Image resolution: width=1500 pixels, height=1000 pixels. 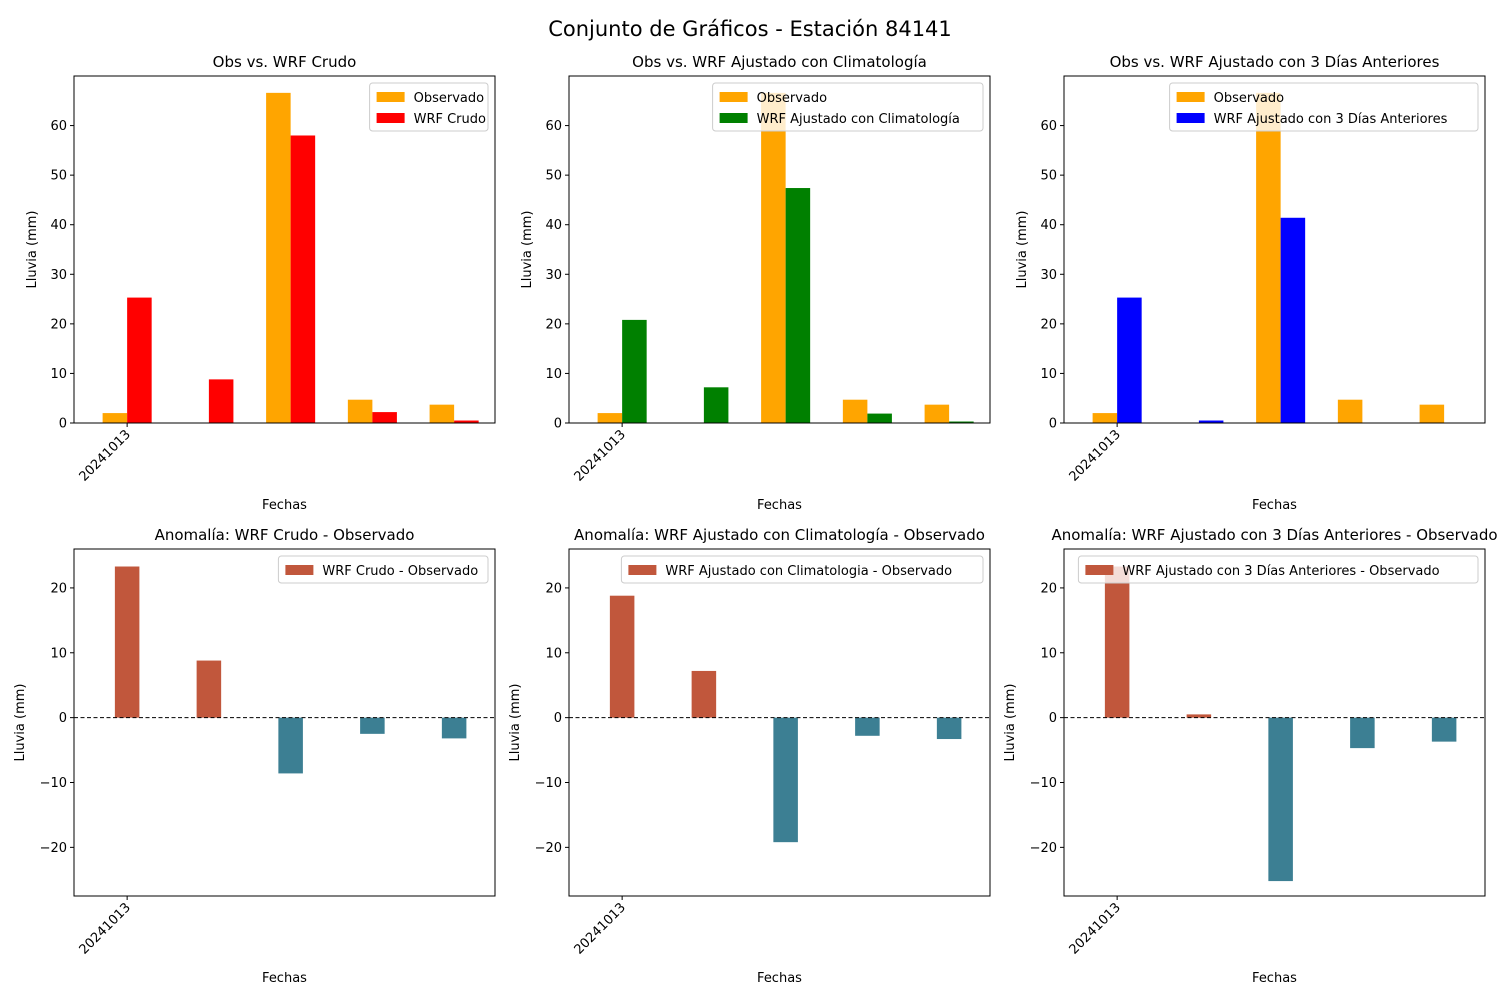 I want to click on chart-1-xtick-label: 20241013, so click(x=105, y=455).